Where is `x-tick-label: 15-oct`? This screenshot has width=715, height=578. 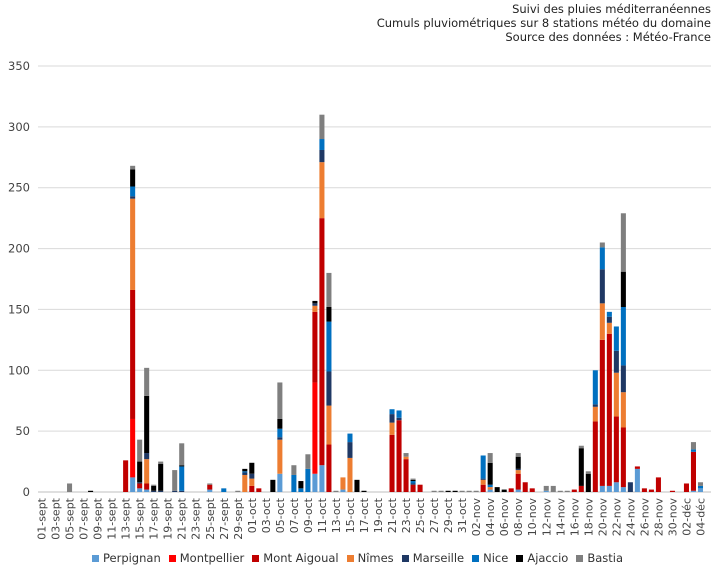 x-tick-label: 15-oct is located at coordinates (350, 515).